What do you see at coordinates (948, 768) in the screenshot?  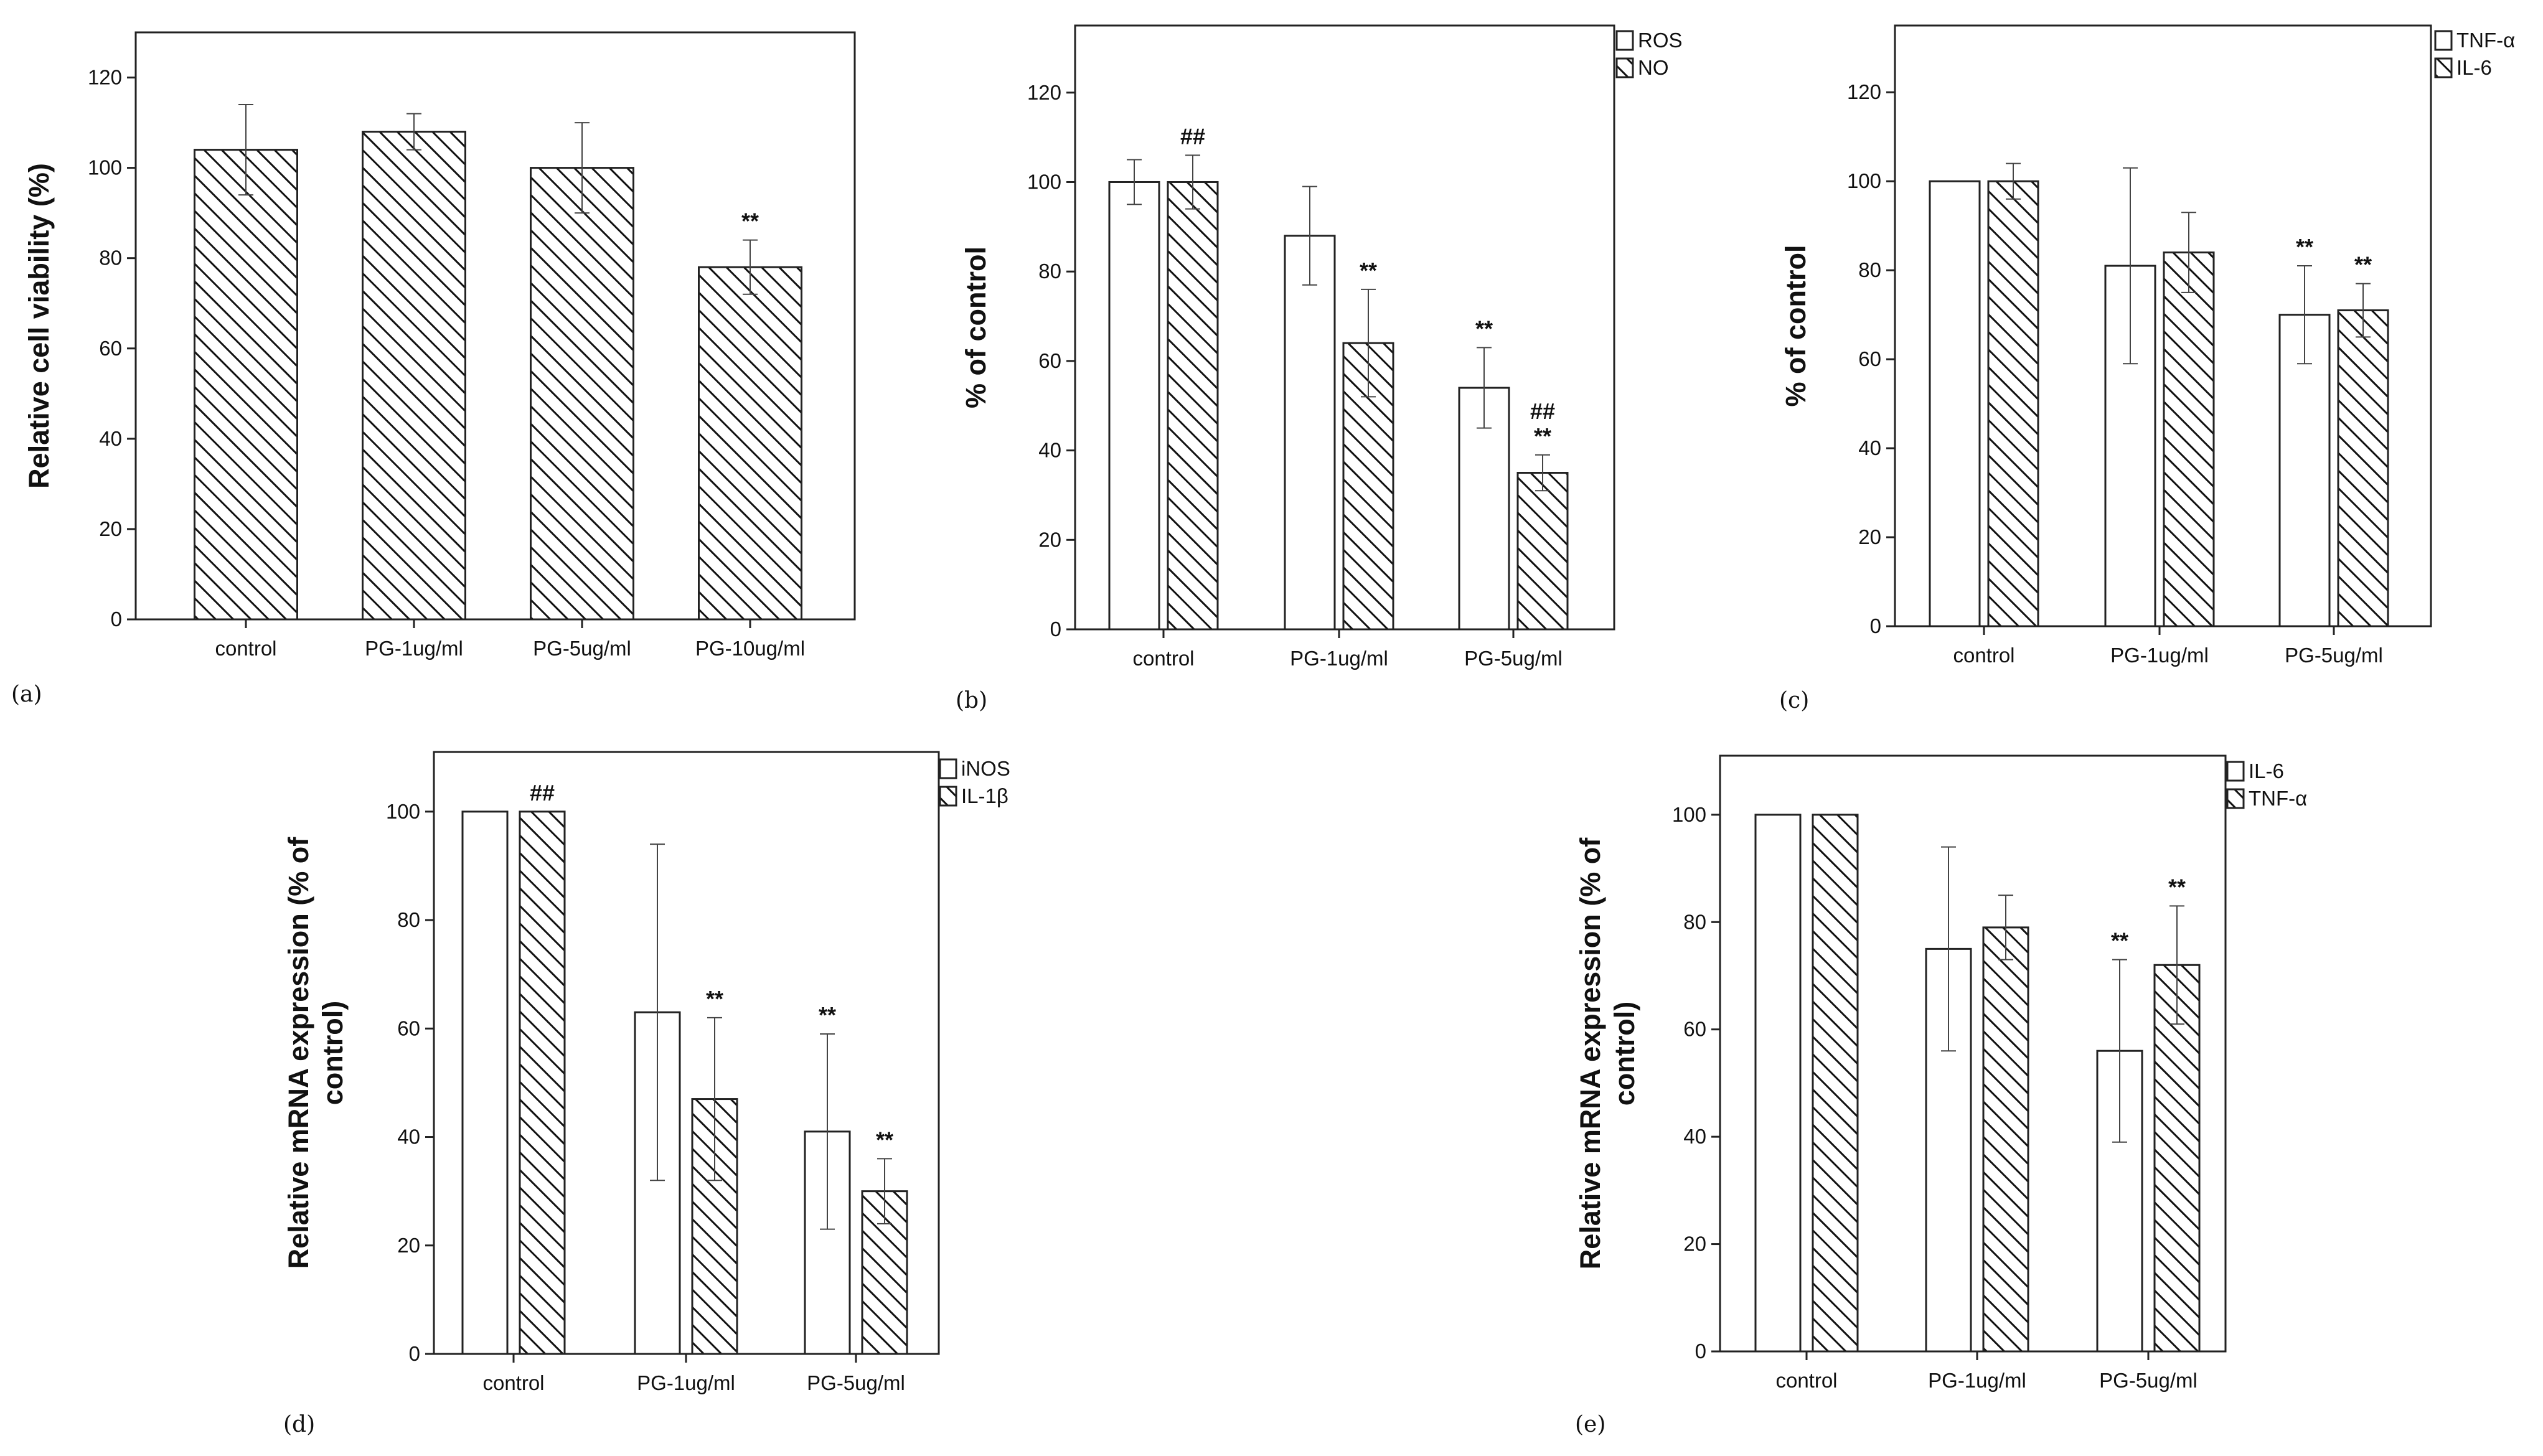 I see `legend-swatch-iNOS` at bounding box center [948, 768].